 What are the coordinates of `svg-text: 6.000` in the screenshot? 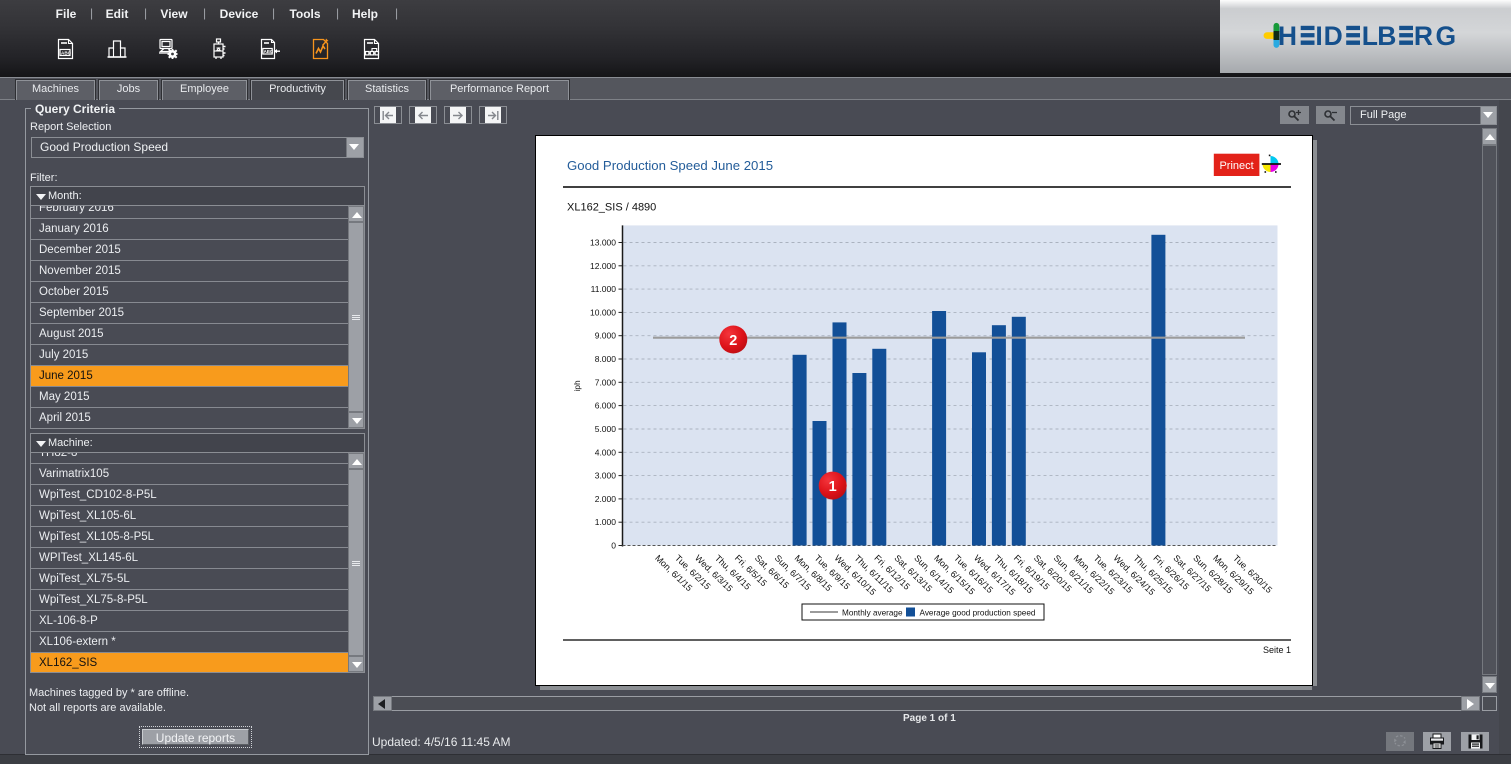 It's located at (606, 406).